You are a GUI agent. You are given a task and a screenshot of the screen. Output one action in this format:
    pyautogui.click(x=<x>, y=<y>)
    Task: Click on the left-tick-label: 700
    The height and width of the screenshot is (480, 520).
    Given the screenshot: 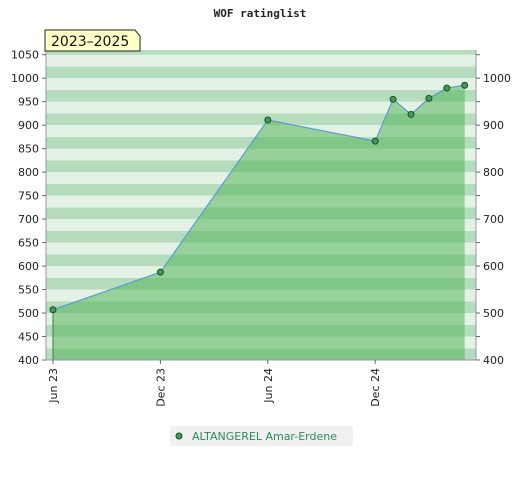 What is the action you would take?
    pyautogui.click(x=28, y=219)
    